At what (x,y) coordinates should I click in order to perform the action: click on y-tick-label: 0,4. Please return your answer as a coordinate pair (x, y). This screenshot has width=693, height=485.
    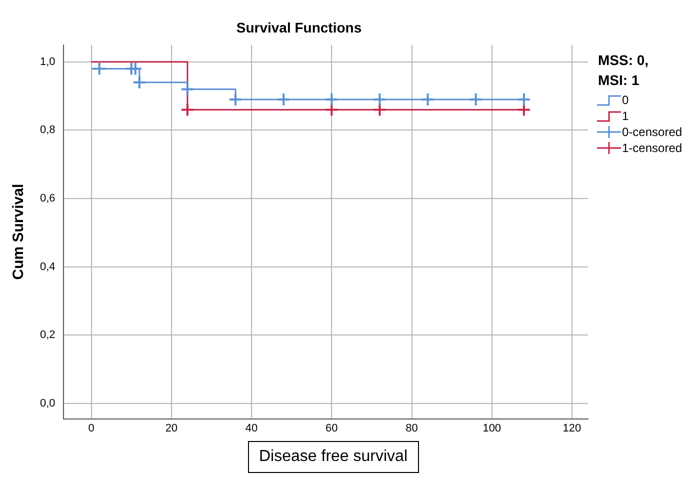
    Looking at the image, I should click on (48, 266).